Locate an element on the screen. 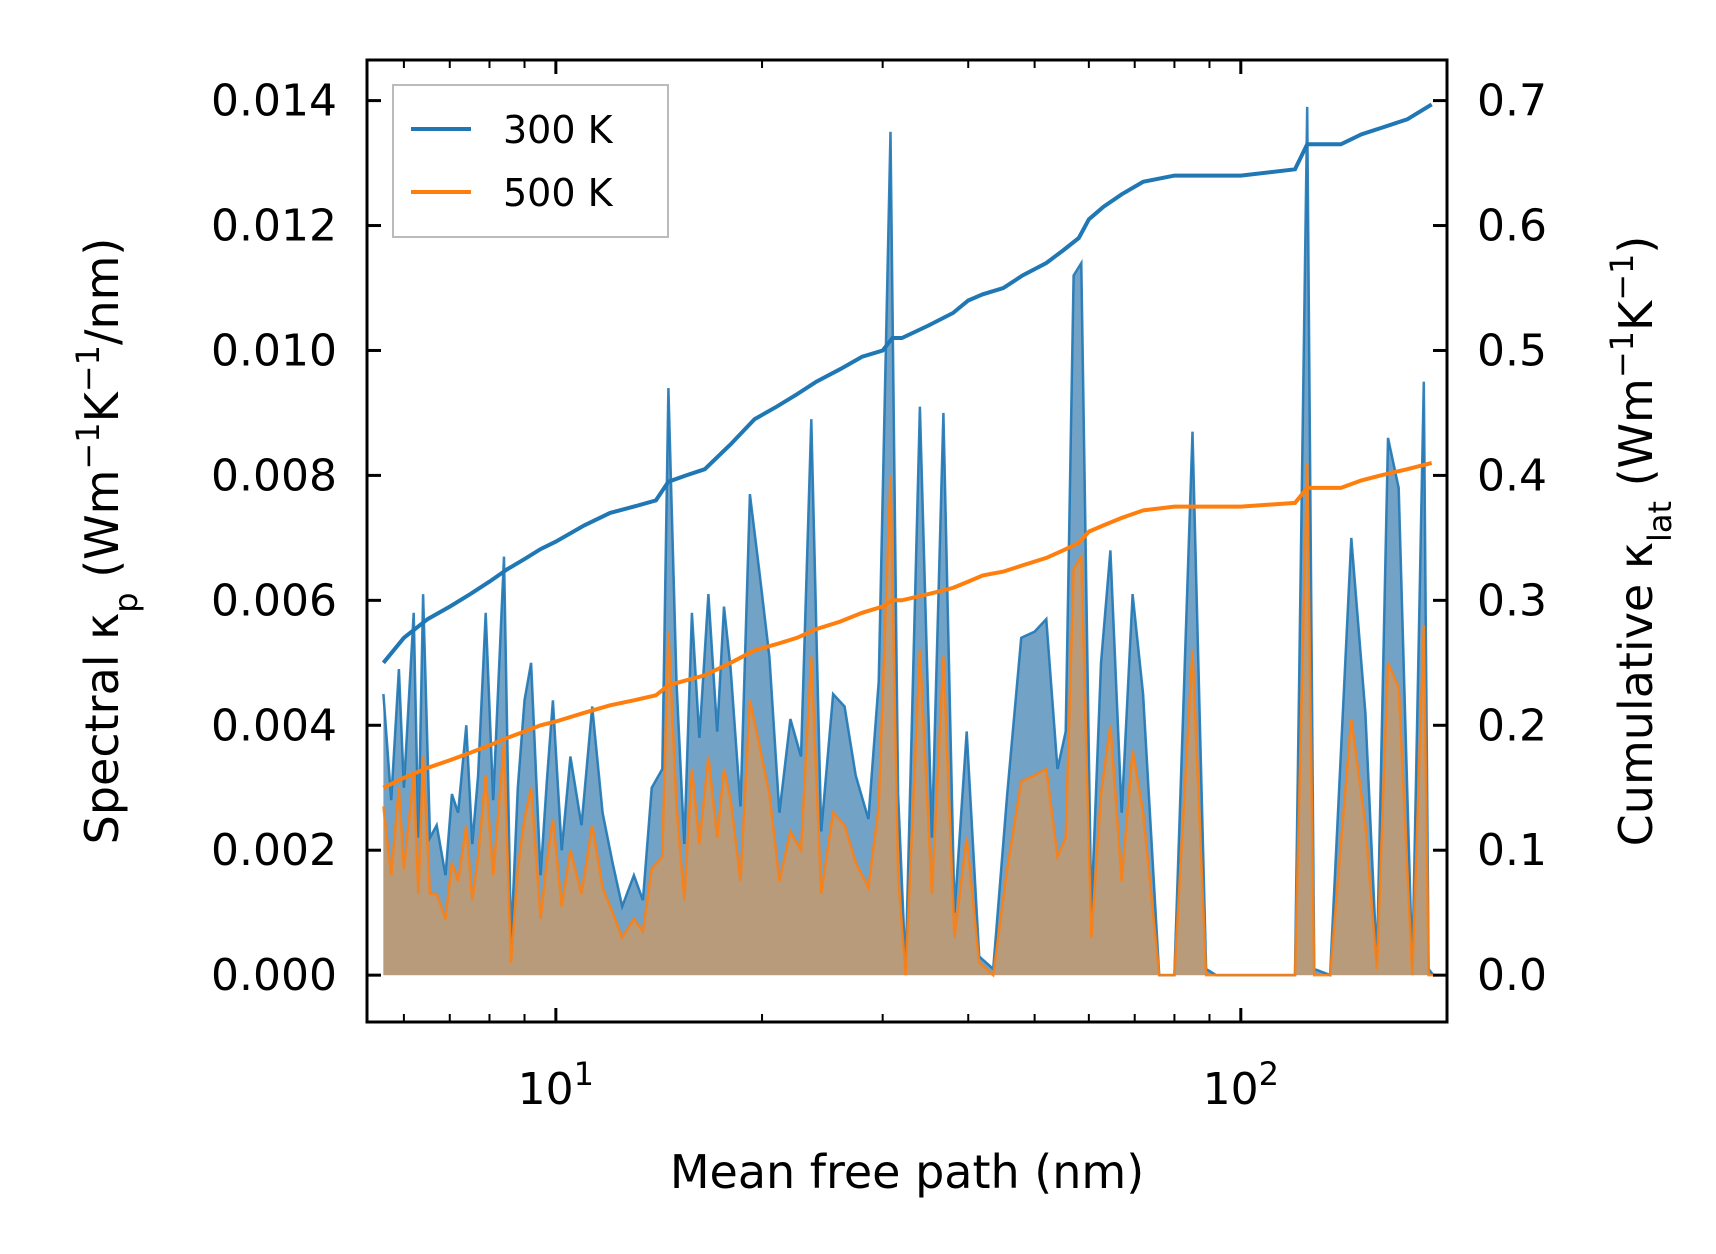 This screenshot has height=1254, width=1716. legend: 300 K 500 K is located at coordinates (530, 161).